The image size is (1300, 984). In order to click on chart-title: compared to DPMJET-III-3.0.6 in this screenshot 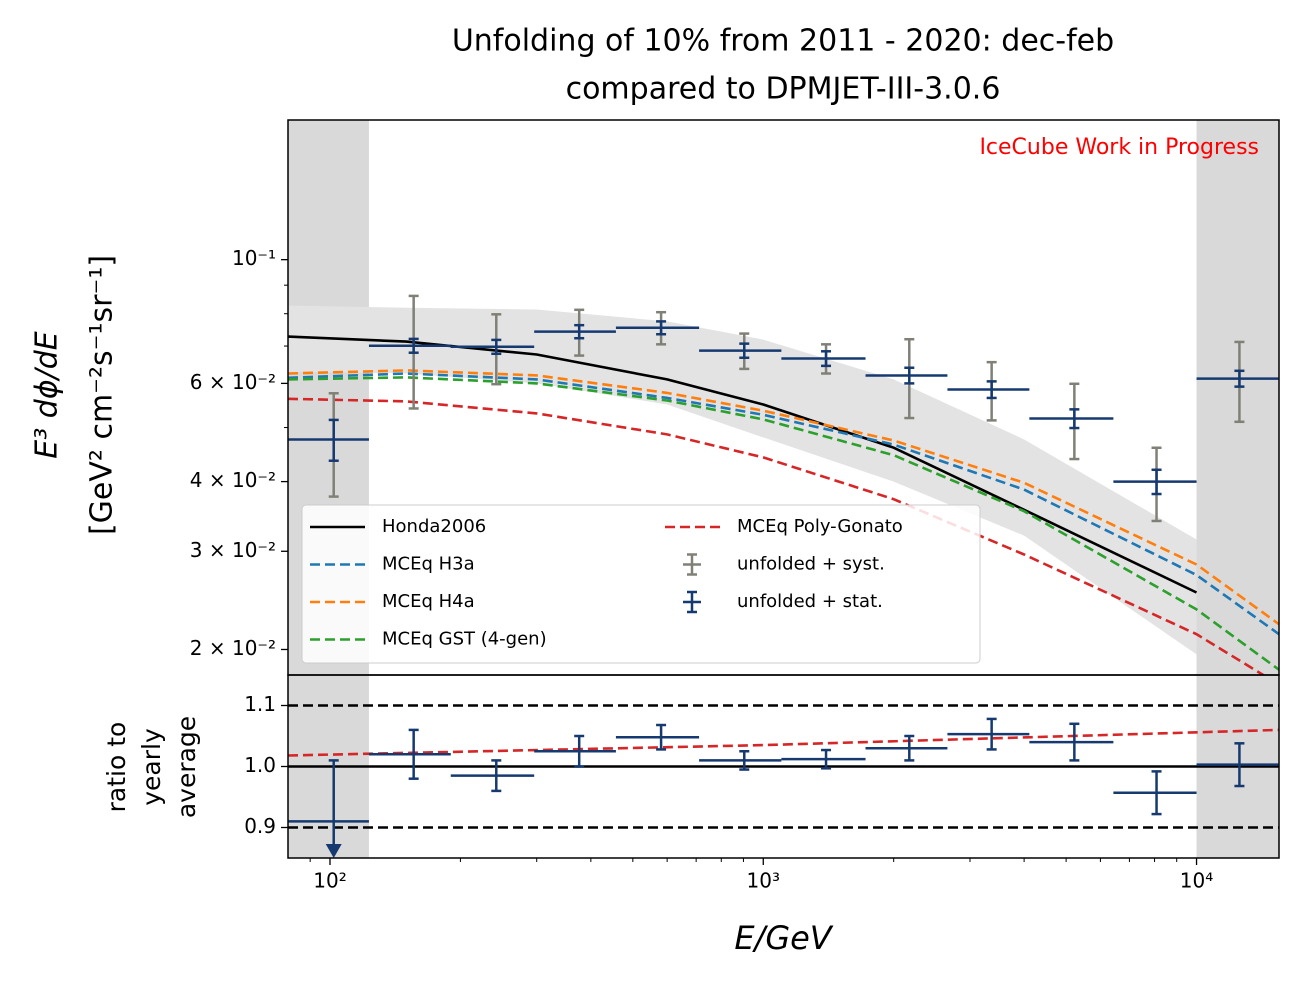, I will do `click(783, 89)`.